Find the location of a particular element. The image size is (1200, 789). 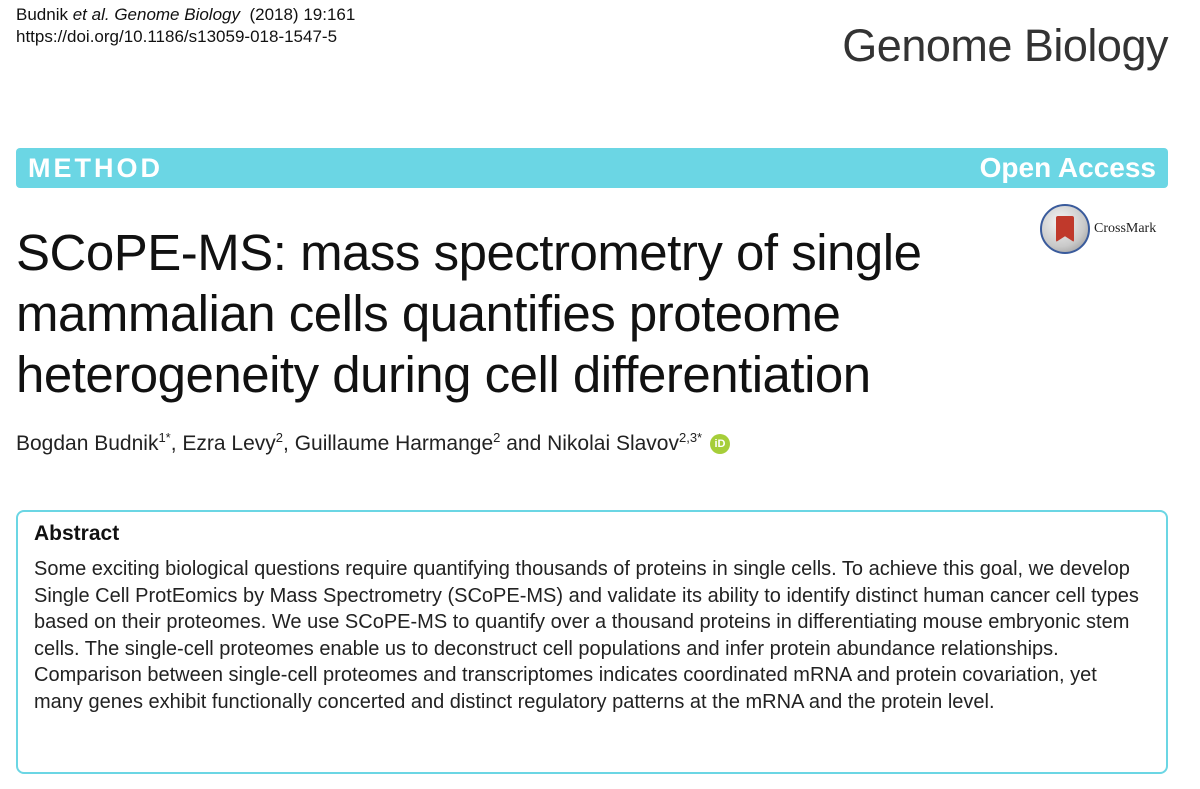

author-name: Nikolai Slavov is located at coordinates (613, 443).